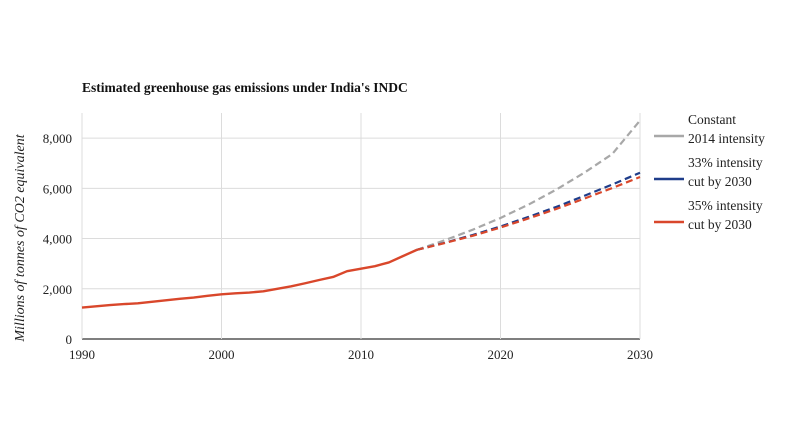  Describe the element at coordinates (712, 119) in the screenshot. I see `legend-label: Constant` at that location.